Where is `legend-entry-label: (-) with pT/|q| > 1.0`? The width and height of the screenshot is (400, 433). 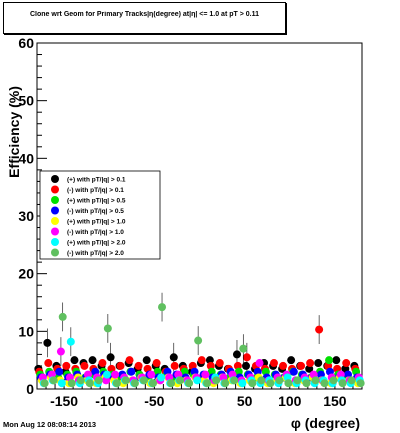
legend-entry-label: (-) with pT/|q| > 1.0 is located at coordinates (95, 232).